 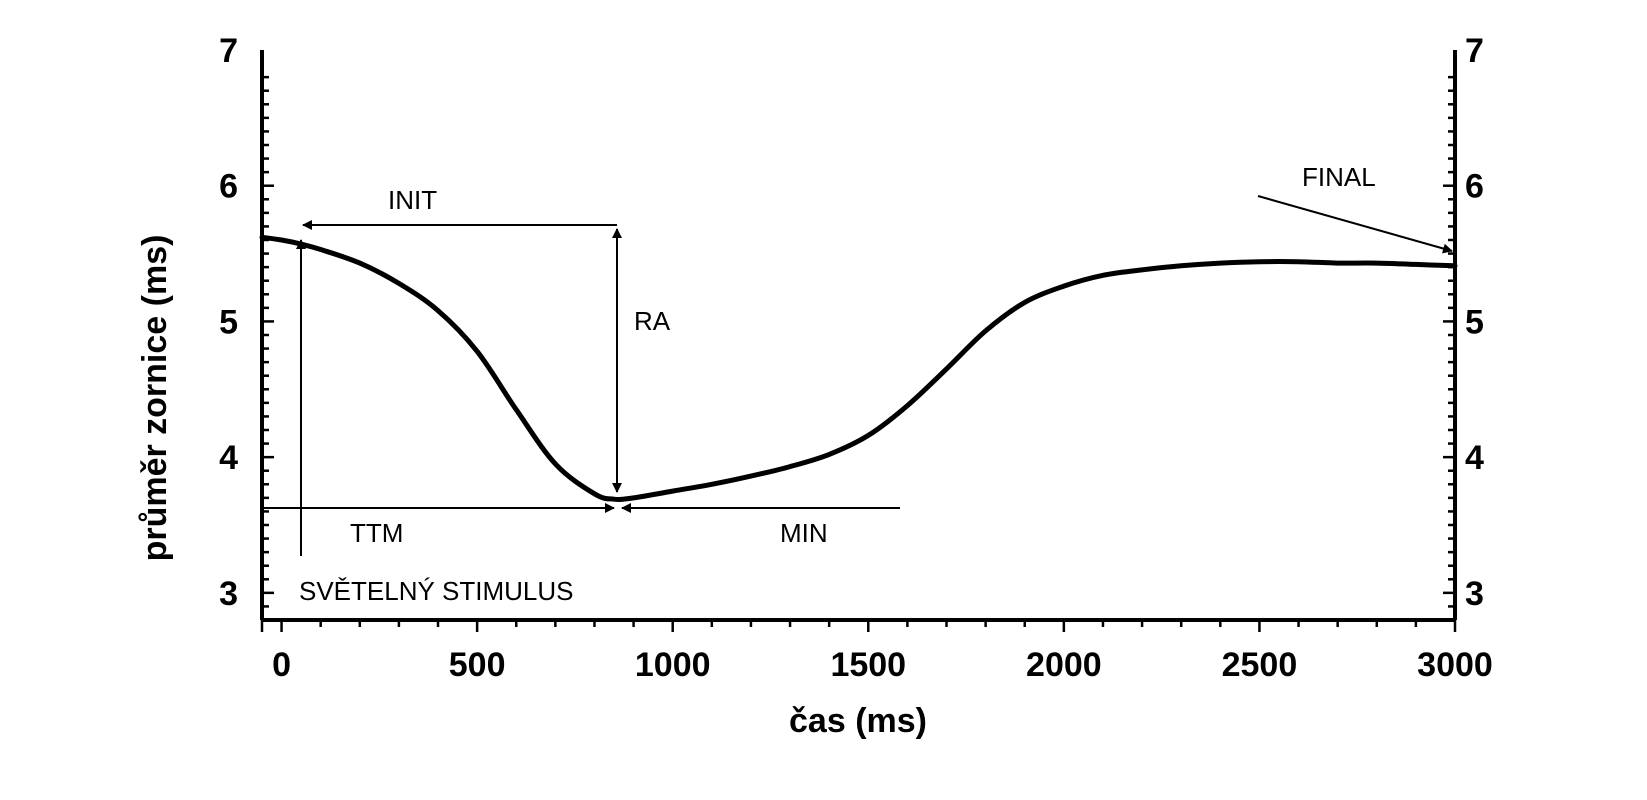 I want to click on annot-stimulus: SVĚTELNÝ STIMULUS, so click(x=436, y=591).